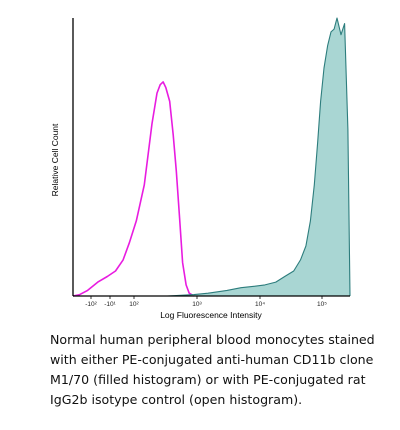 The width and height of the screenshot is (400, 430). I want to click on x-tick-label: -10¹, so click(110, 304).